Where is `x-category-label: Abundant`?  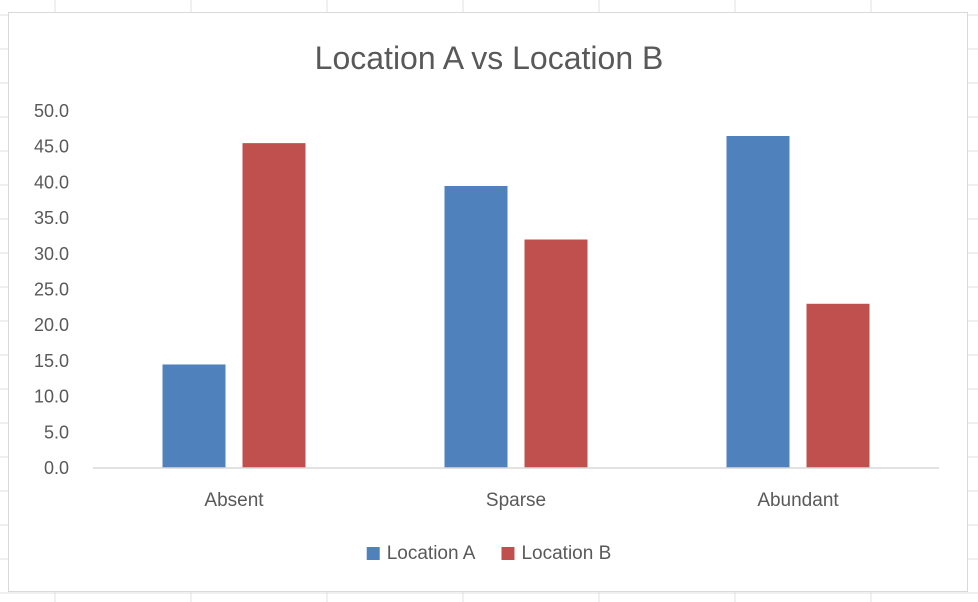 x-category-label: Abundant is located at coordinates (798, 500).